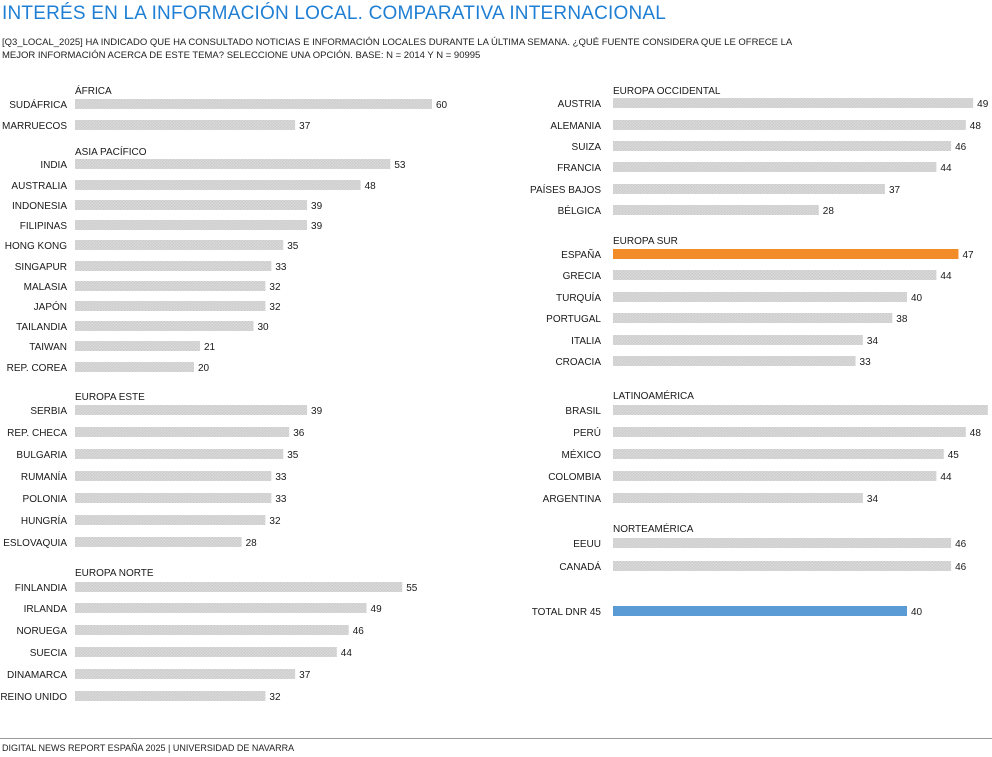 This screenshot has width=992, height=757. What do you see at coordinates (400, 165) in the screenshot?
I see `bar-value-label: 53` at bounding box center [400, 165].